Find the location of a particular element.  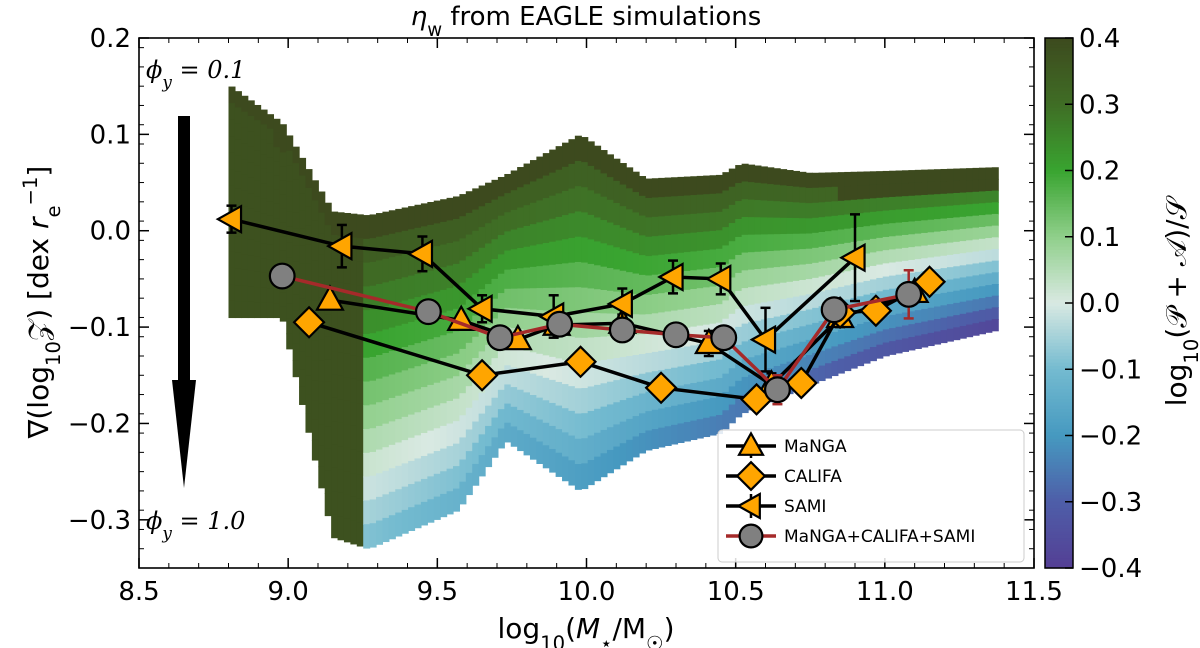

legend-item: SAMI is located at coordinates (776, 506).